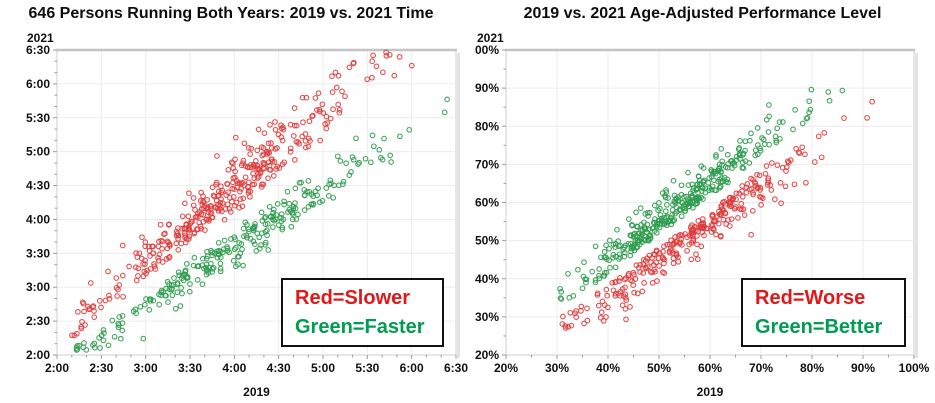 The width and height of the screenshot is (935, 403). I want to click on left-y-axis-label: 2021, so click(40, 38).